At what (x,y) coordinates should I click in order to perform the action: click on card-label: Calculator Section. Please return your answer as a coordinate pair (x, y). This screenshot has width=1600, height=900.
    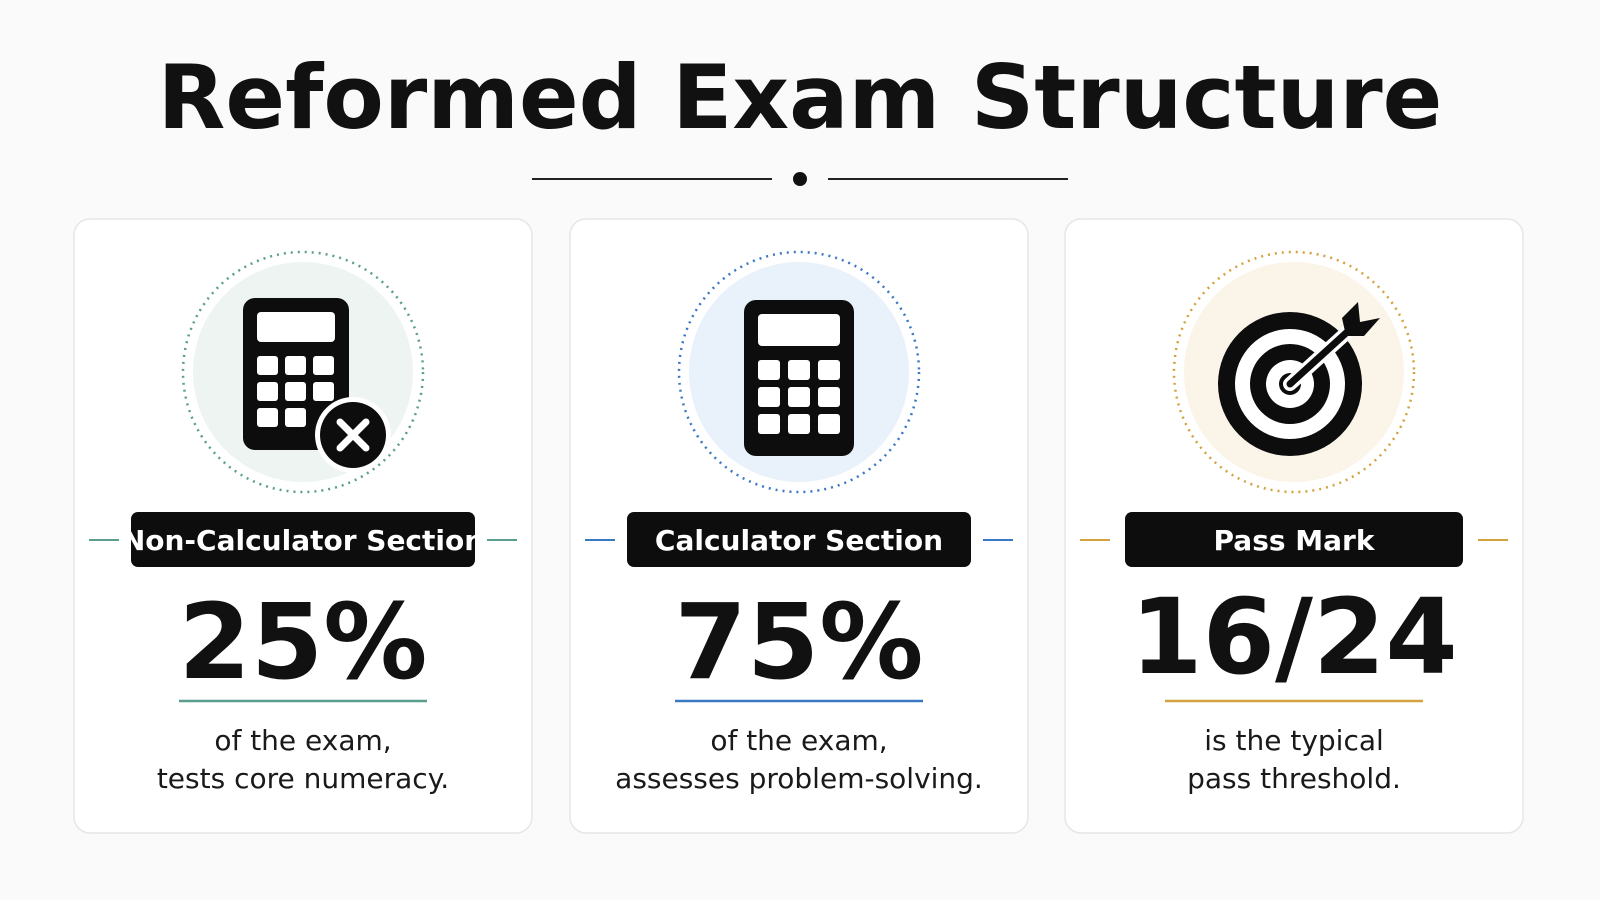
    Looking at the image, I should click on (799, 540).